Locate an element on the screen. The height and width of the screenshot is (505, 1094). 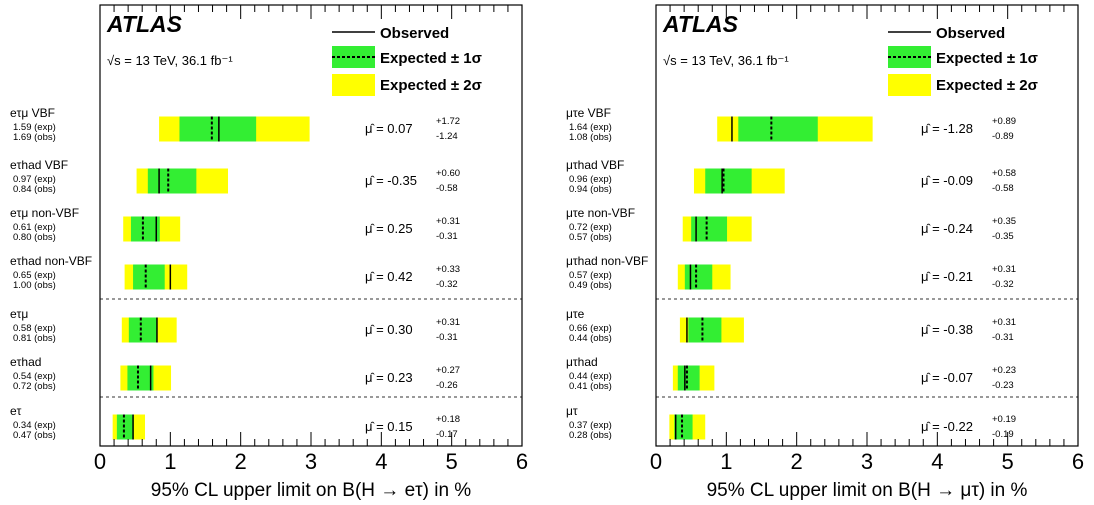
mu-hat-uncertainty-down: -0.17 is located at coordinates (447, 434).